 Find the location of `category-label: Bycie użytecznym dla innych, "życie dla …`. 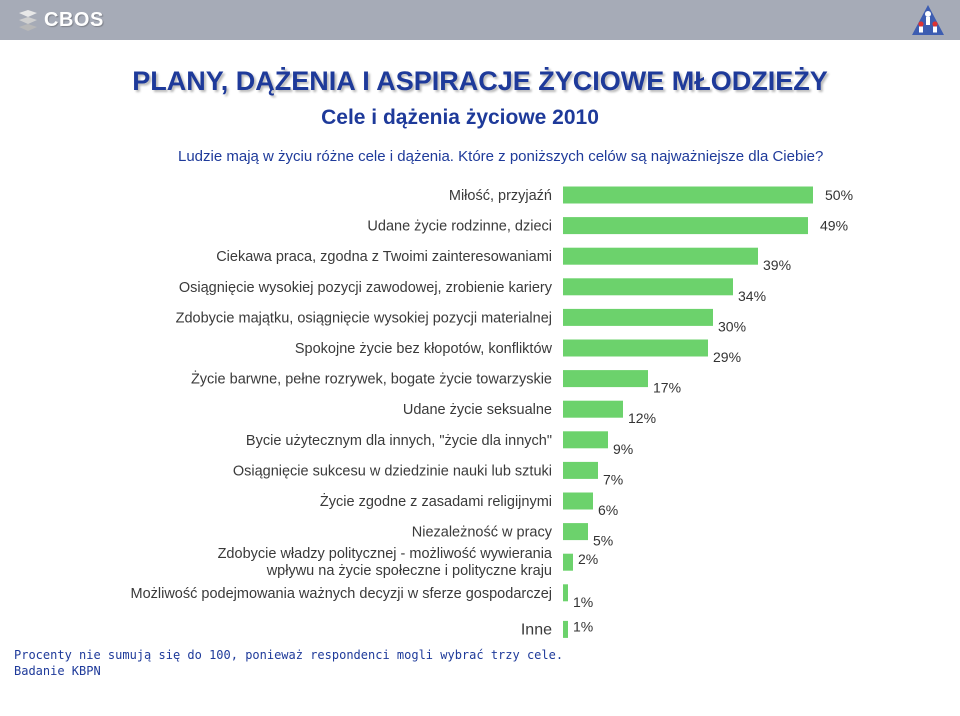

category-label: Bycie użytecznym dla innych, "życie dla … is located at coordinates (399, 441).